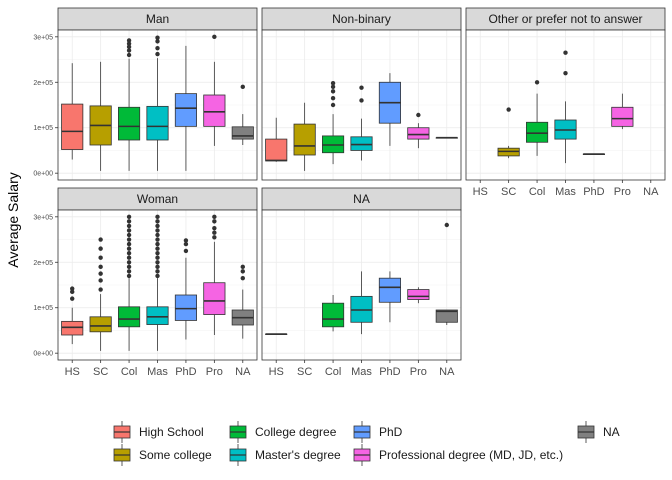 Image resolution: width=672 pixels, height=480 pixels. I want to click on legend-label: NA, so click(611, 432).